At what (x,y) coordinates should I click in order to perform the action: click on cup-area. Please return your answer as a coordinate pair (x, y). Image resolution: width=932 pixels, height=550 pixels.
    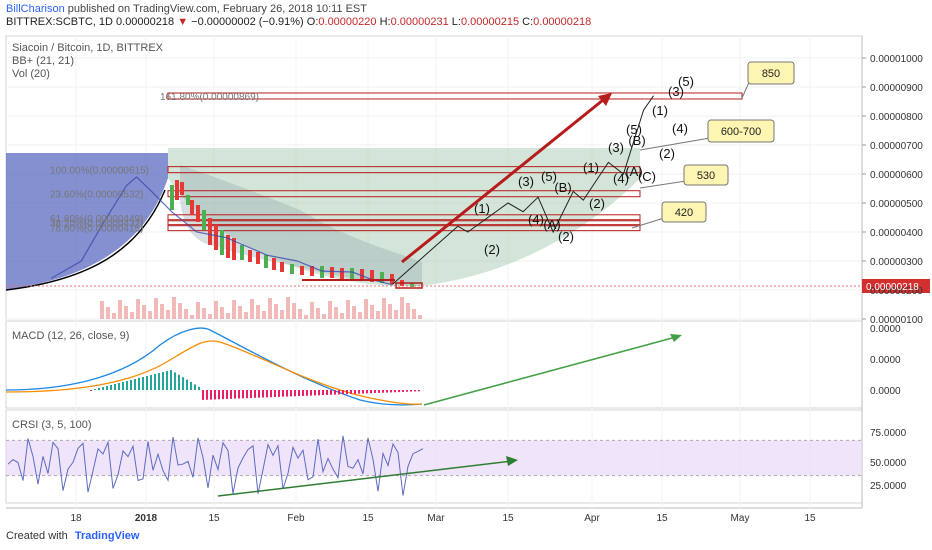
    Looking at the image, I should click on (404, 217).